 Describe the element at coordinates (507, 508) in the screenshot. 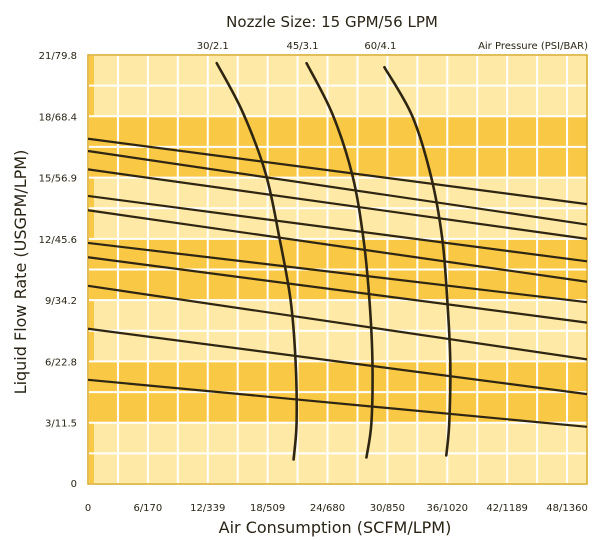

I see `x-tick-label-7: 42/1189` at that location.